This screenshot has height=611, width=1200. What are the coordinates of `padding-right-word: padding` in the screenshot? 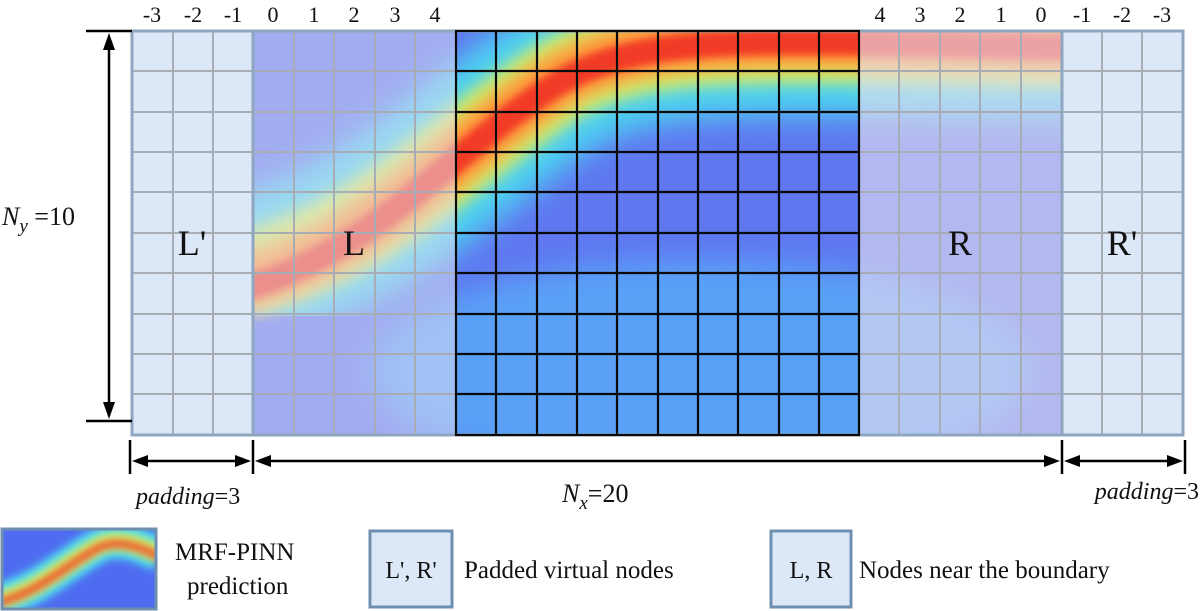 It's located at (1133, 492).